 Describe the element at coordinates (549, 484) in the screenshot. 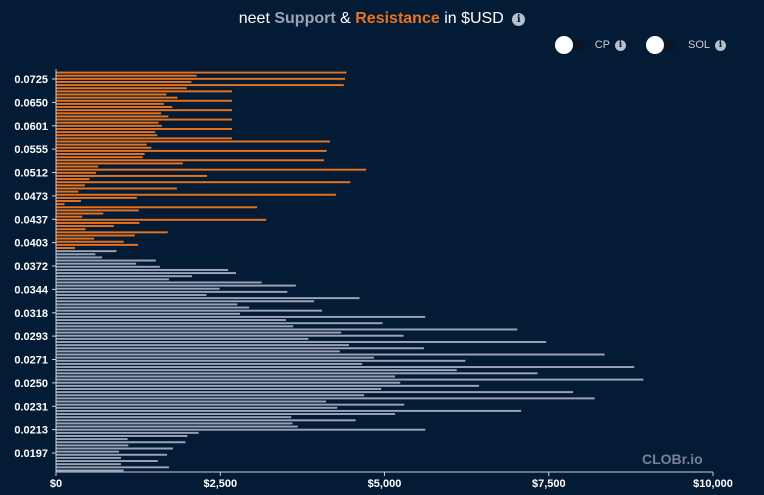

I see `x-tick-label: $7,500` at that location.